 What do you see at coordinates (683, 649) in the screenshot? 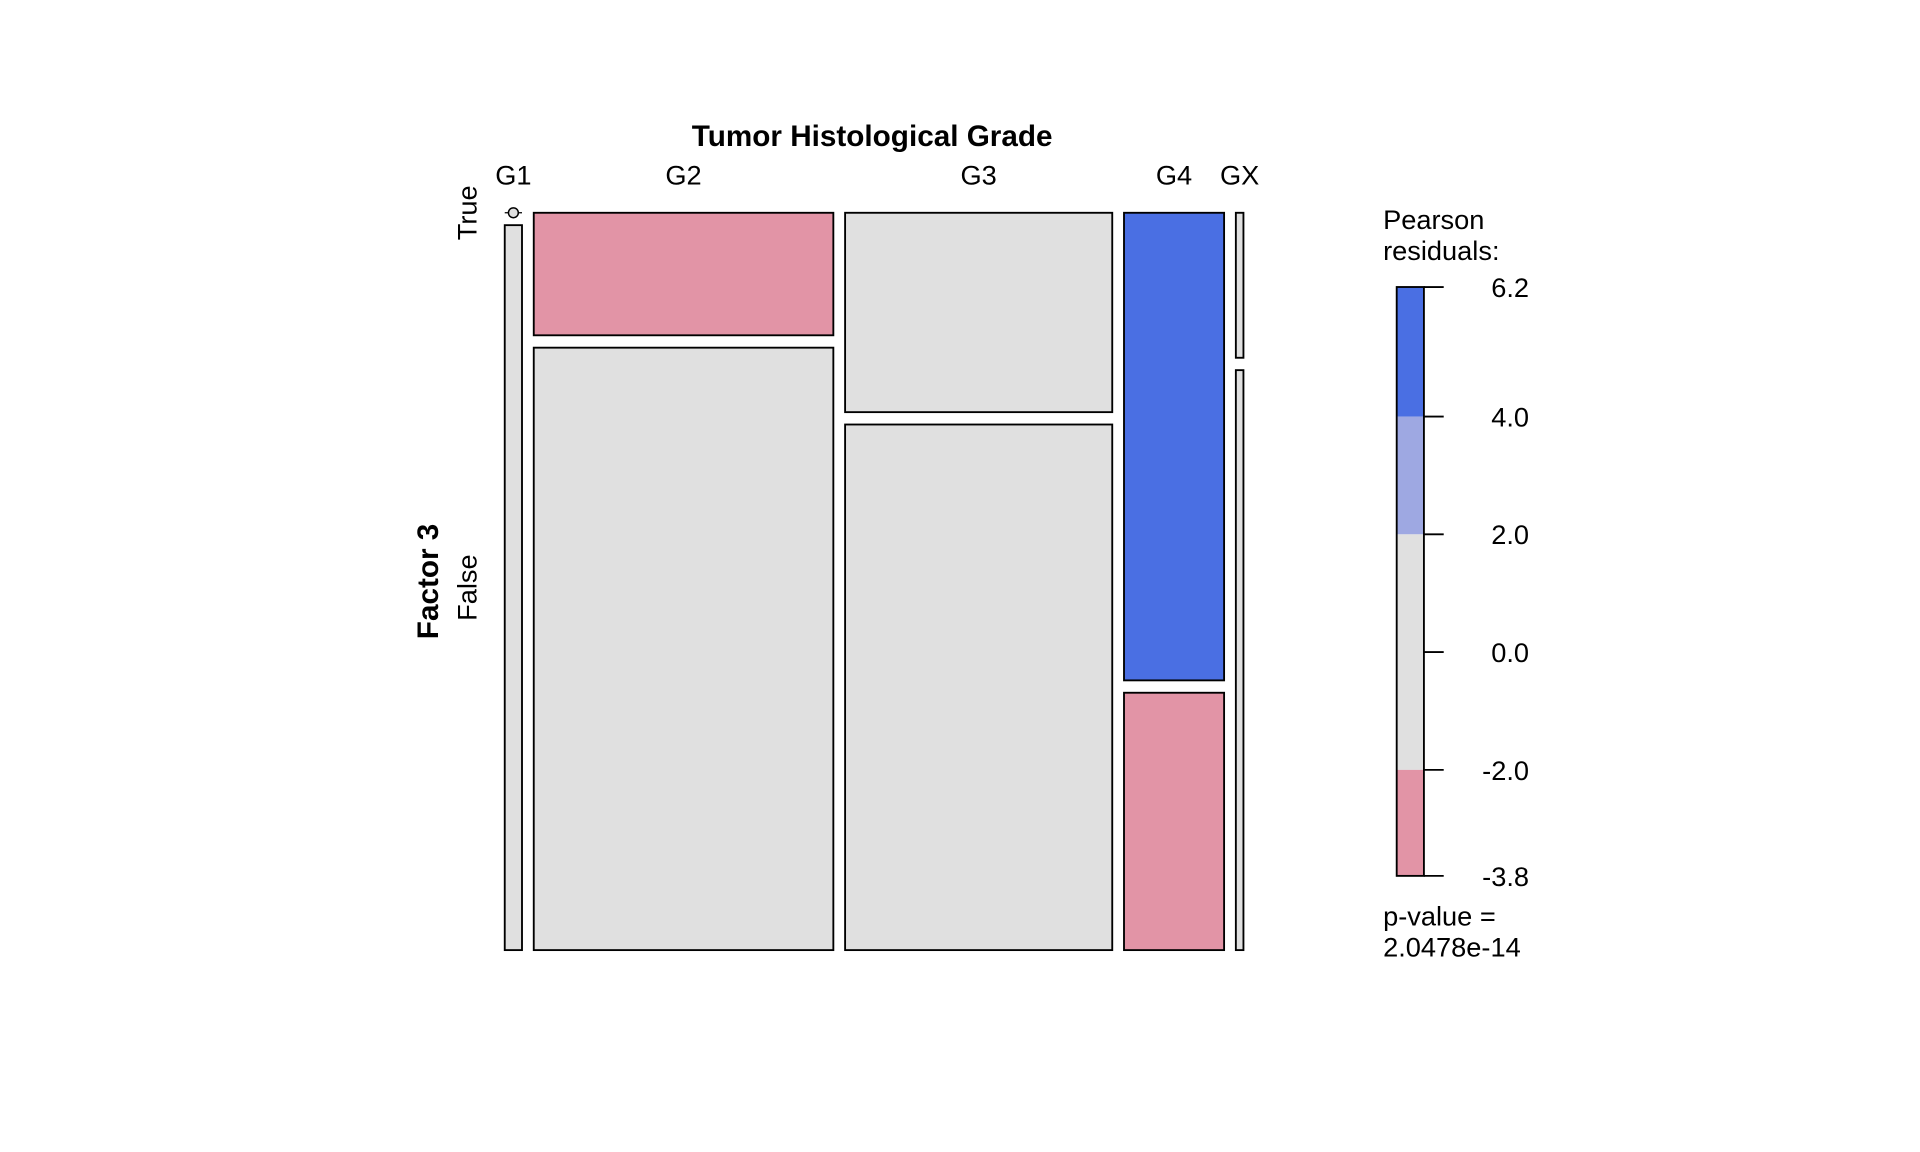
I see `cell-g2-false` at bounding box center [683, 649].